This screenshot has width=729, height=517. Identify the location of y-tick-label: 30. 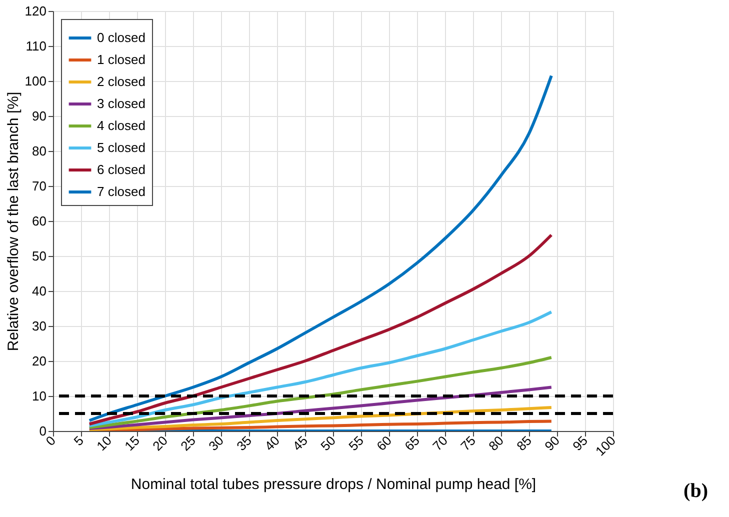
(39, 326).